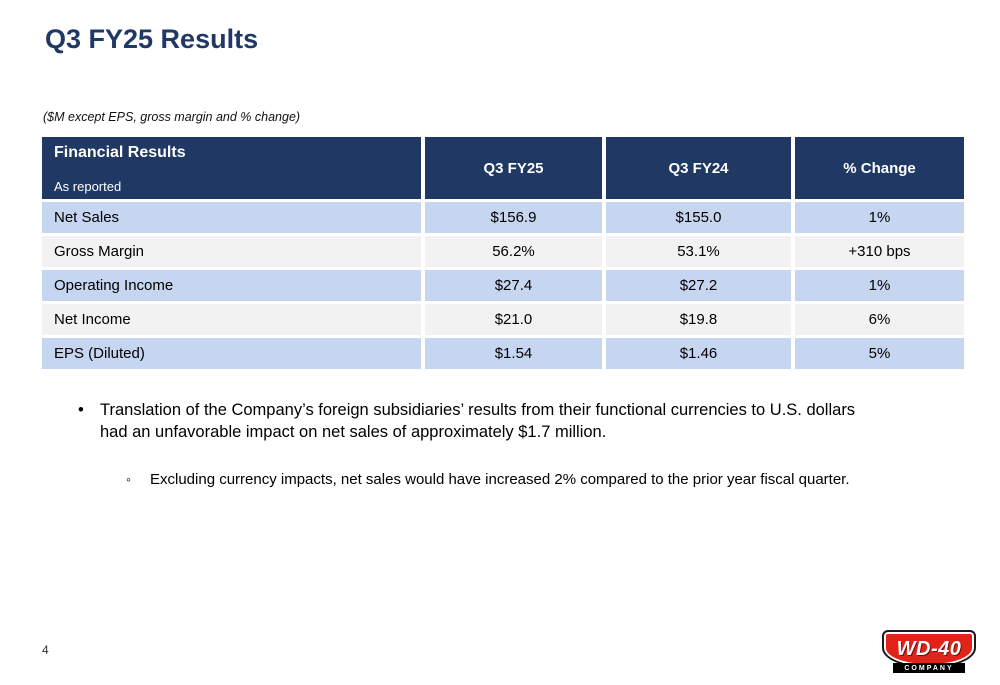 The image size is (1000, 685). I want to click on wd40-shield-icon: WD-40, so click(929, 649).